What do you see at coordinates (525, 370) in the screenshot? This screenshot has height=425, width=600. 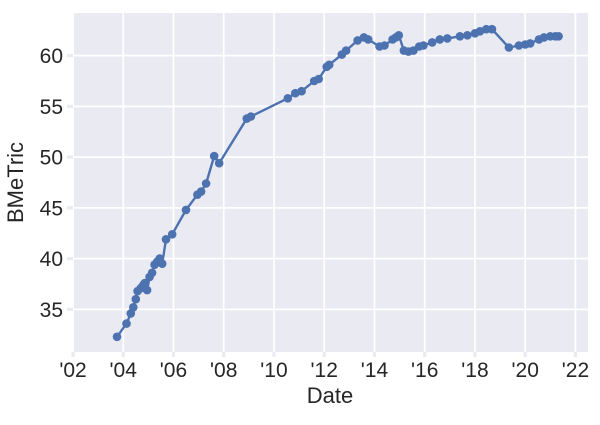 I see `x-tick-label: '20` at bounding box center [525, 370].